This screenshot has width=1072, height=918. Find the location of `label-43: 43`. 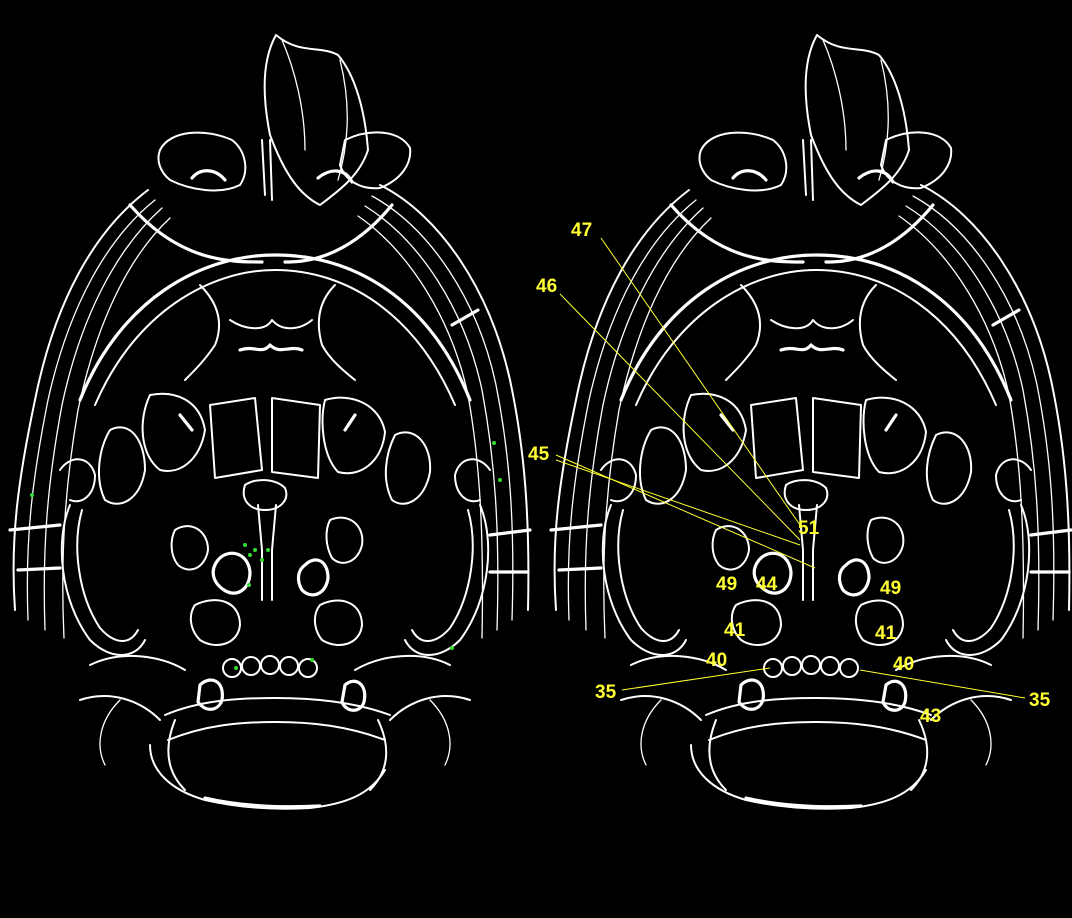

label-43: 43 is located at coordinates (930, 716).